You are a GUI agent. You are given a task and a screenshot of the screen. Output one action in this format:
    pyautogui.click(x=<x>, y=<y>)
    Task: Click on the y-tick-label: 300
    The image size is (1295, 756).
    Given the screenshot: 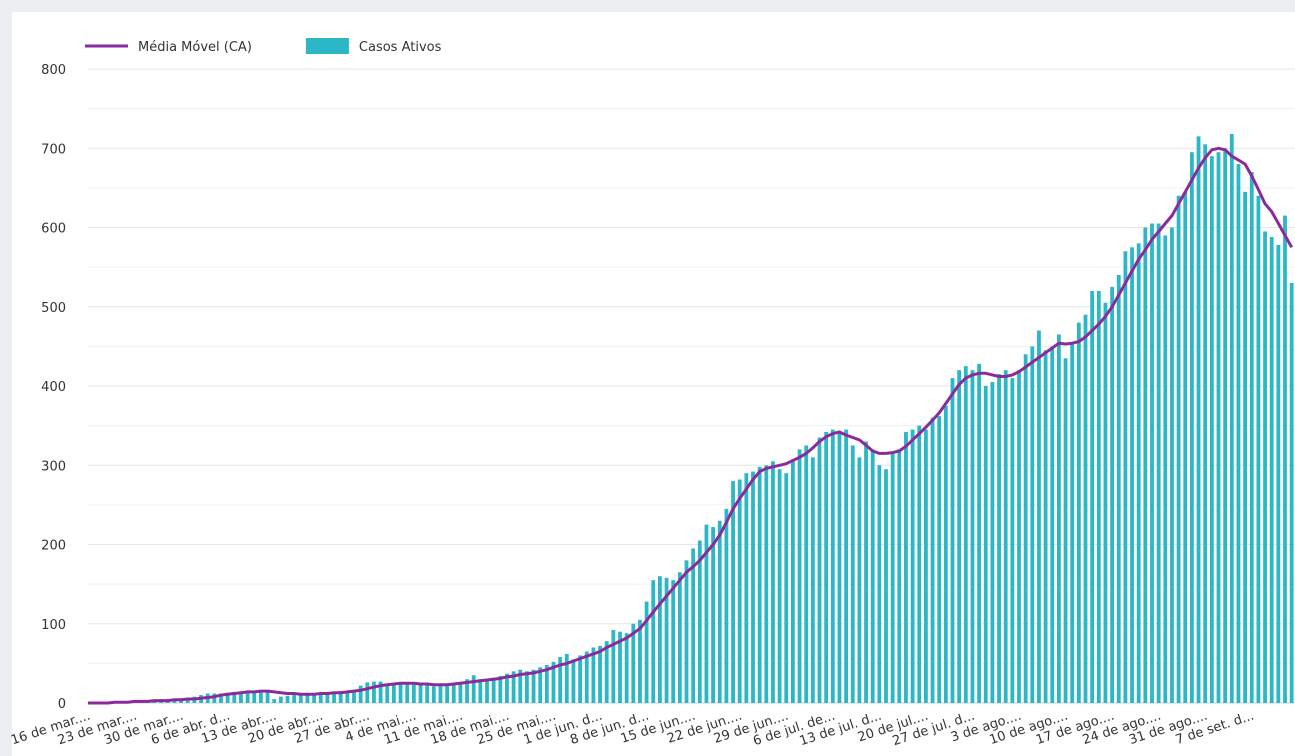 What is the action you would take?
    pyautogui.click(x=53, y=466)
    